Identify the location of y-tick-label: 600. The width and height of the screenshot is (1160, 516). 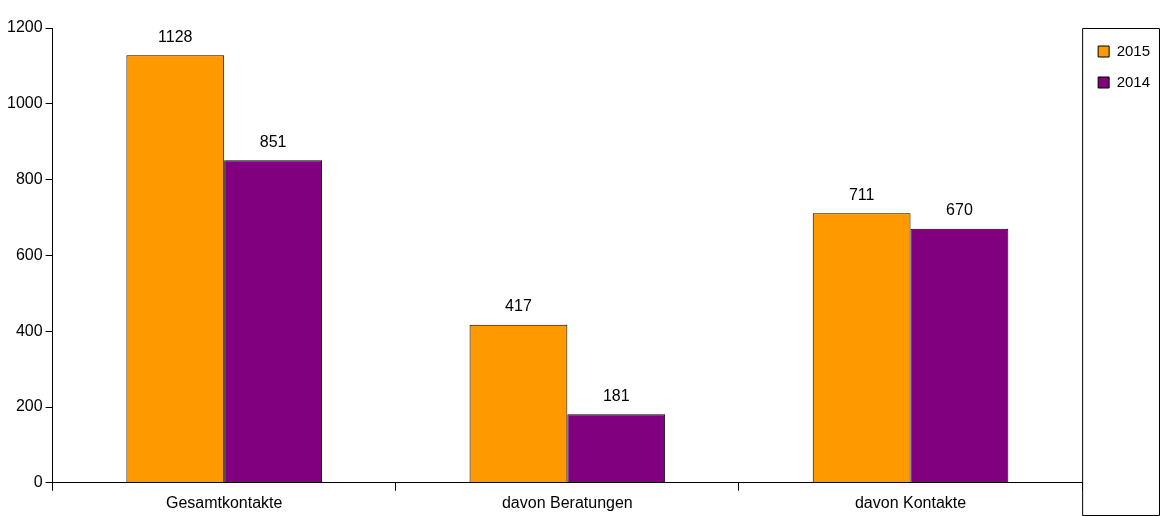
(29, 254).